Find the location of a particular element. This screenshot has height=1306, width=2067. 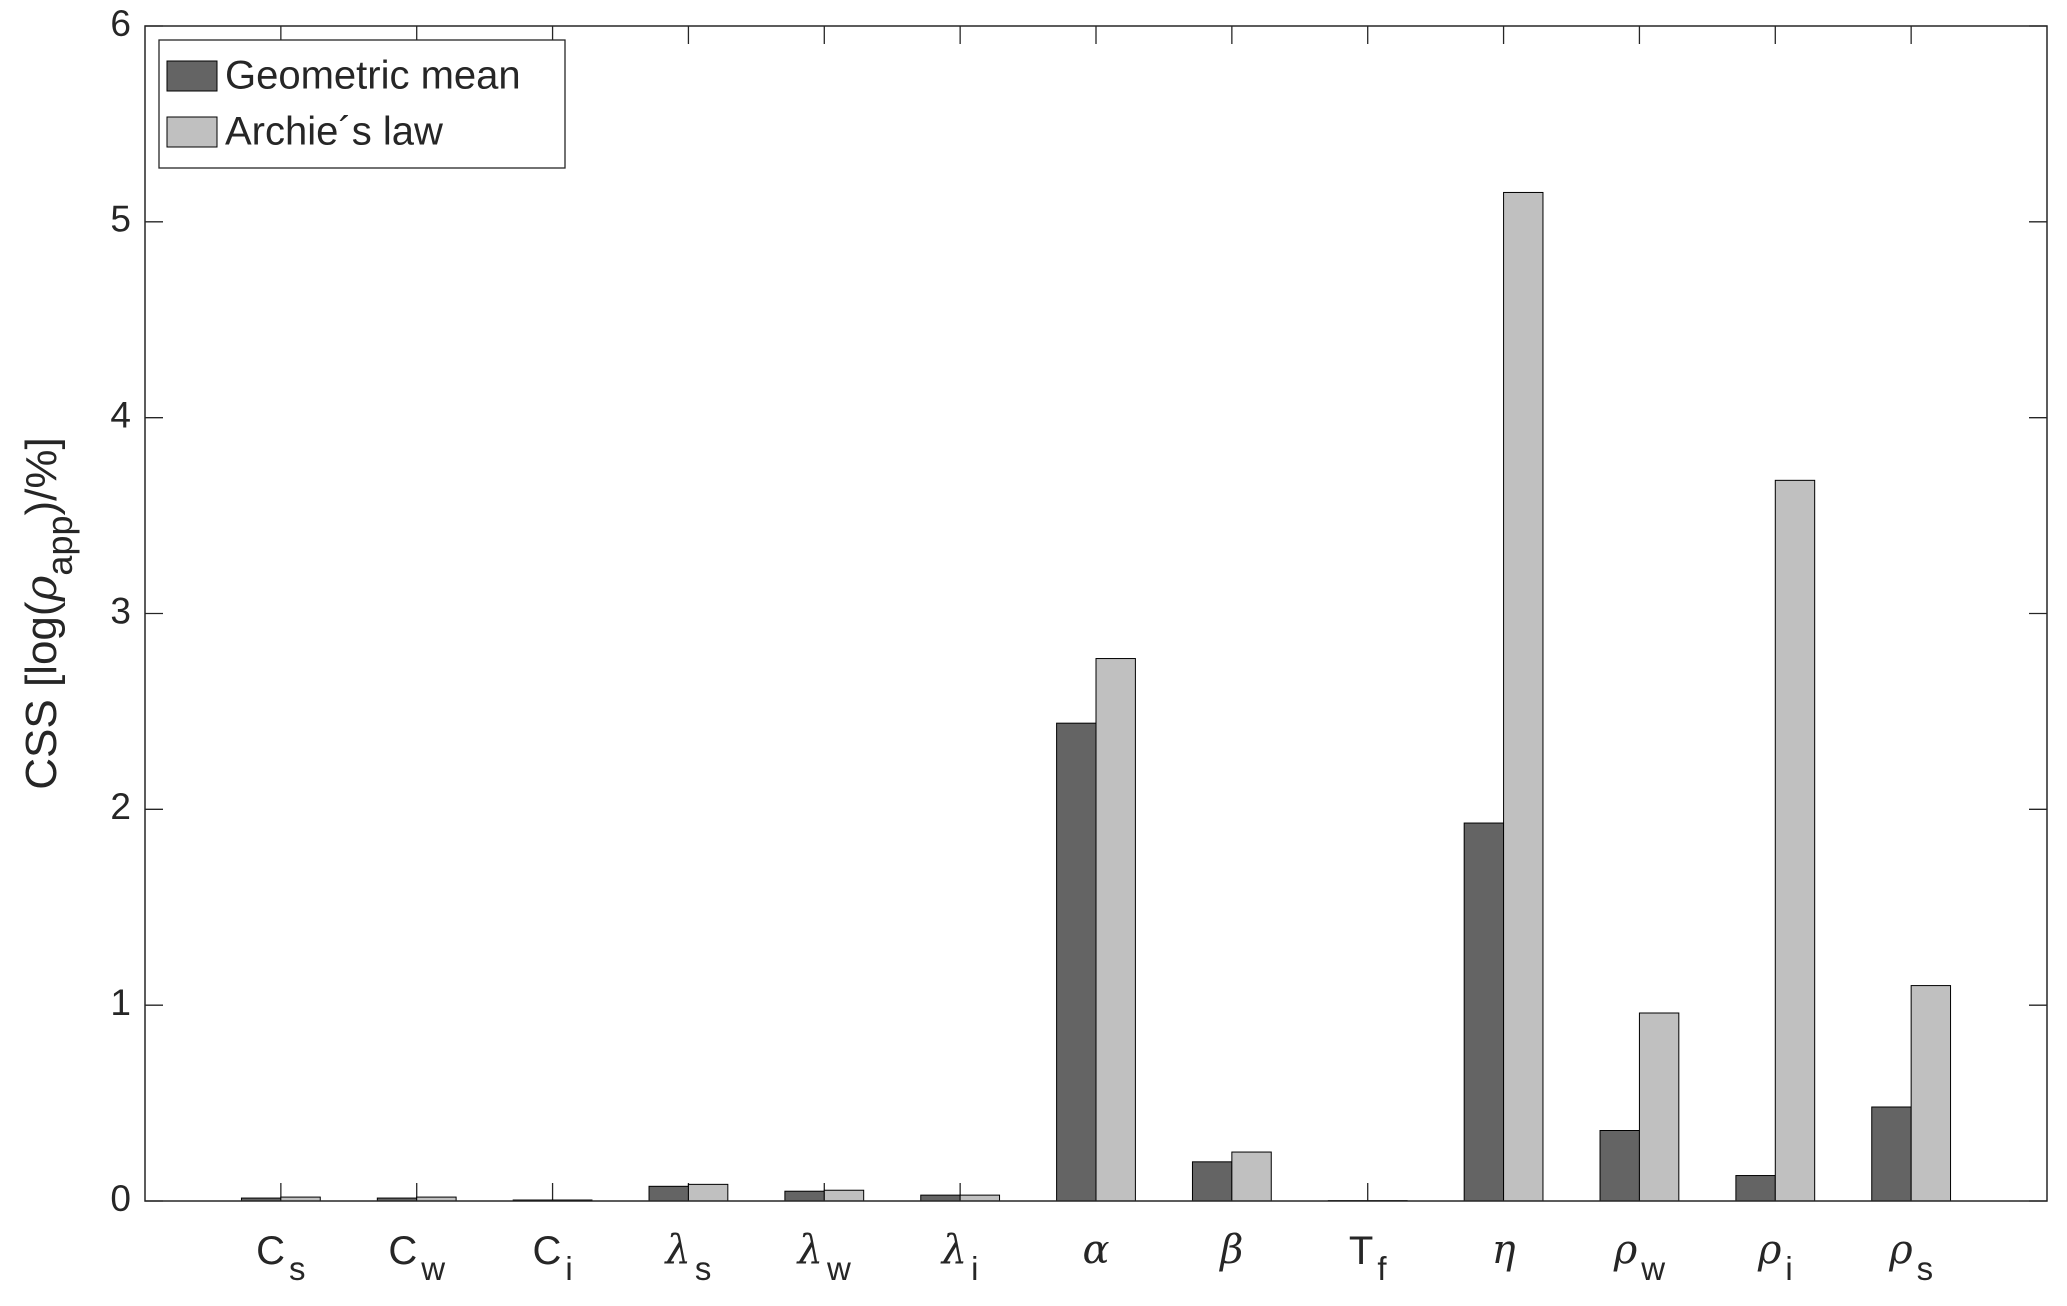

legend-label: Archie´s law is located at coordinates (334, 132).